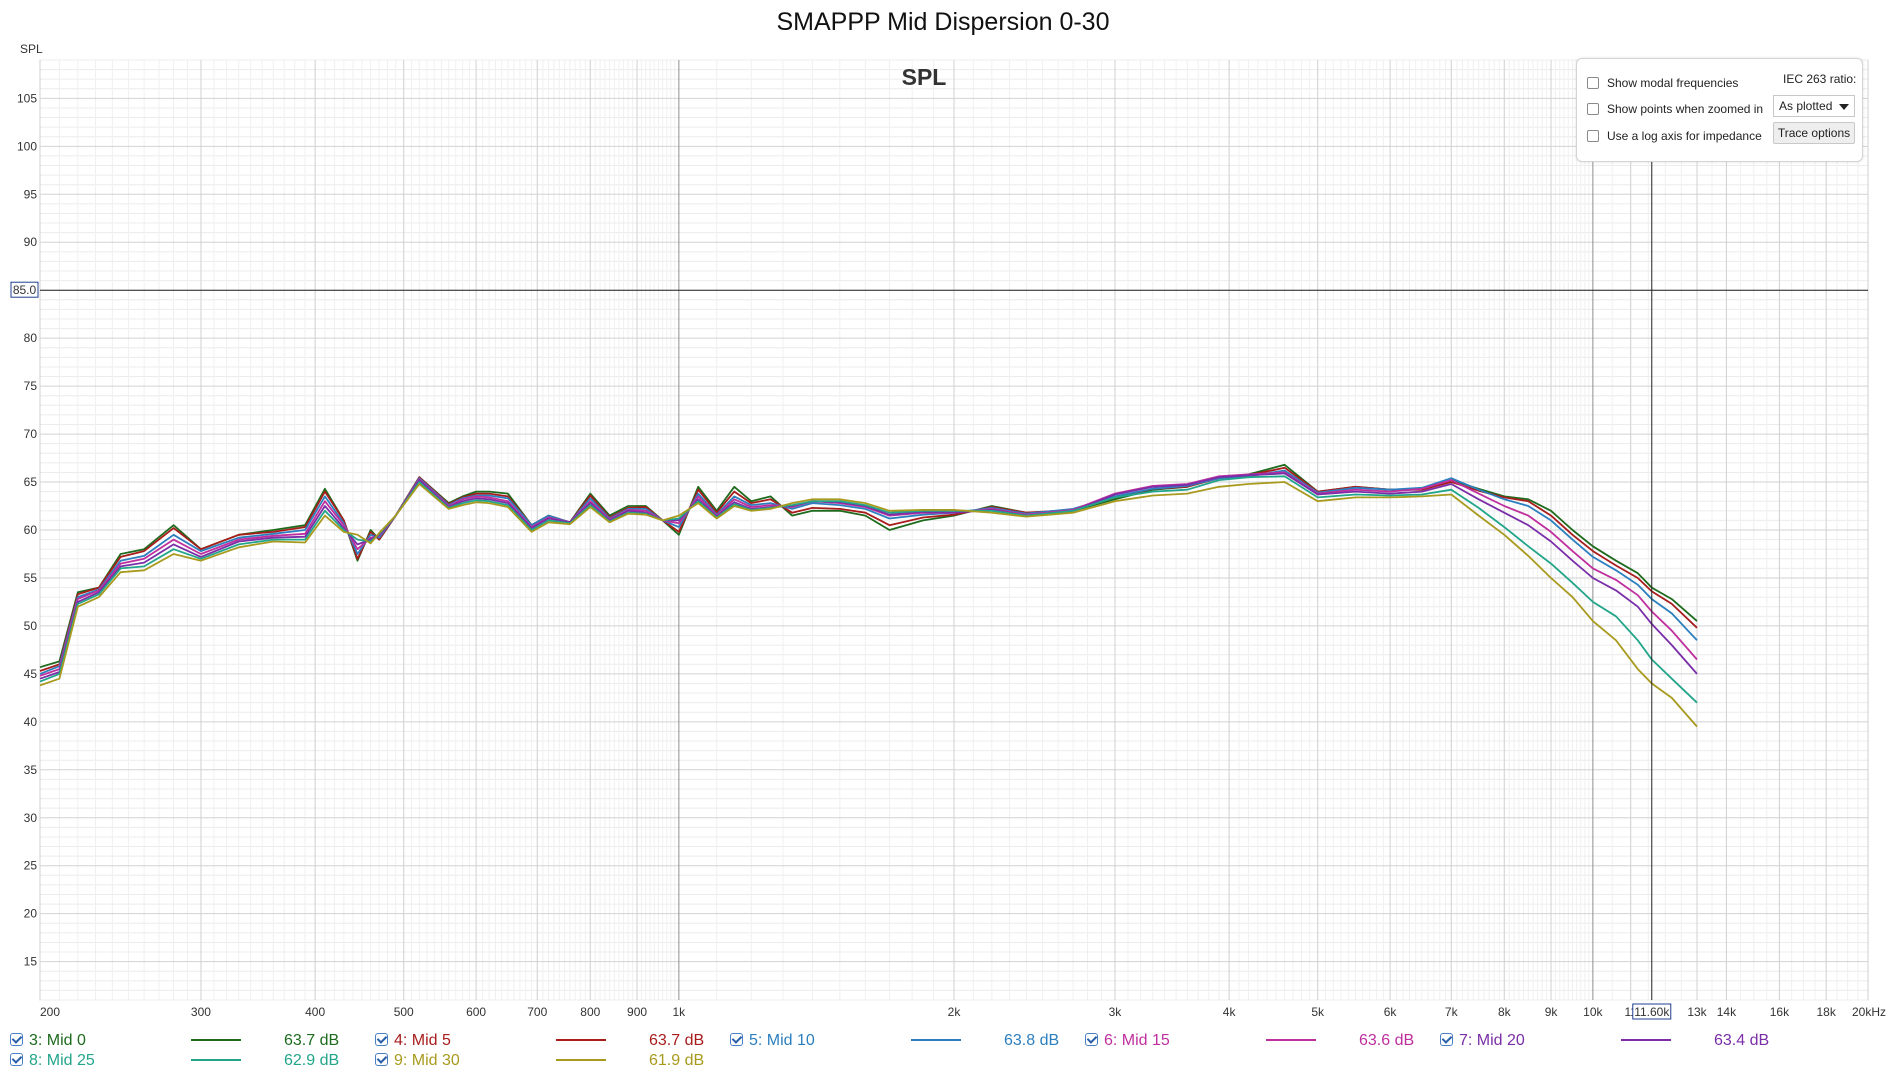 This screenshot has height=1073, width=1886. I want to click on legend-item: 7: Mid 20 63.4 dB, so click(1610, 1040).